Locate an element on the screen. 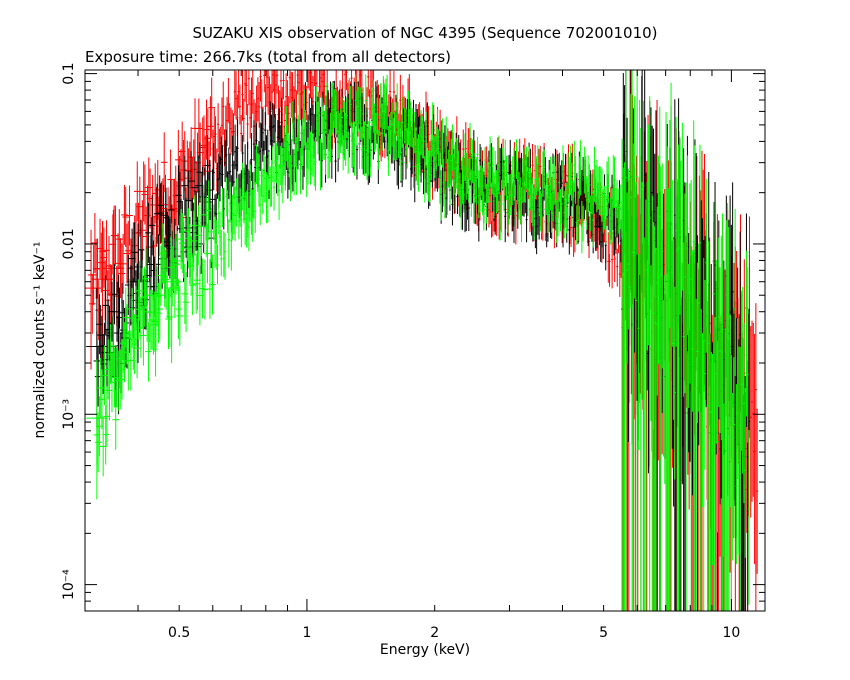  y-axis-label: normalized counts s⁻¹ keV⁻¹ is located at coordinates (40, 339).